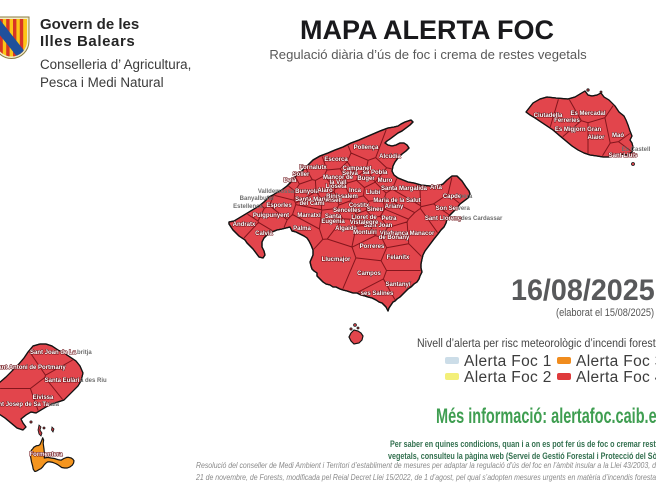 This screenshot has height=492, width=656. Describe the element at coordinates (313, 168) in the screenshot. I see `svg-text: Fornalutx` at that location.